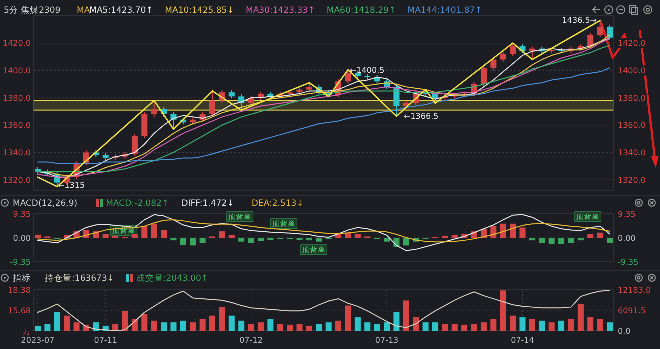 The width and height of the screenshot is (660, 349). What do you see at coordinates (17, 180) in the screenshot?
I see `y-tick-label: 1320.0` at bounding box center [17, 180].